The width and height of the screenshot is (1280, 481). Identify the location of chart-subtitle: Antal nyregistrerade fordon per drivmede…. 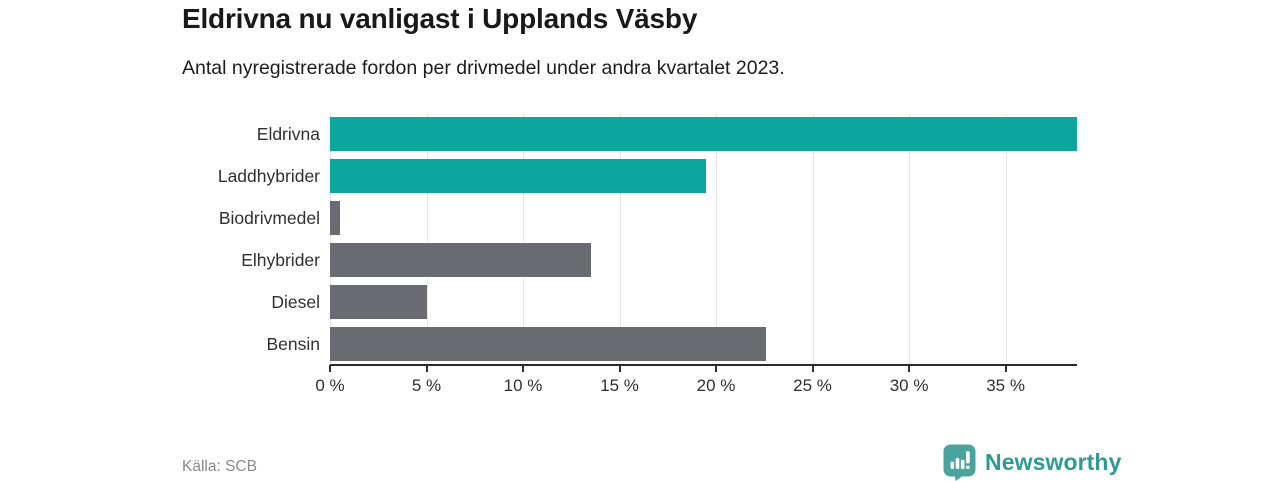
(483, 68).